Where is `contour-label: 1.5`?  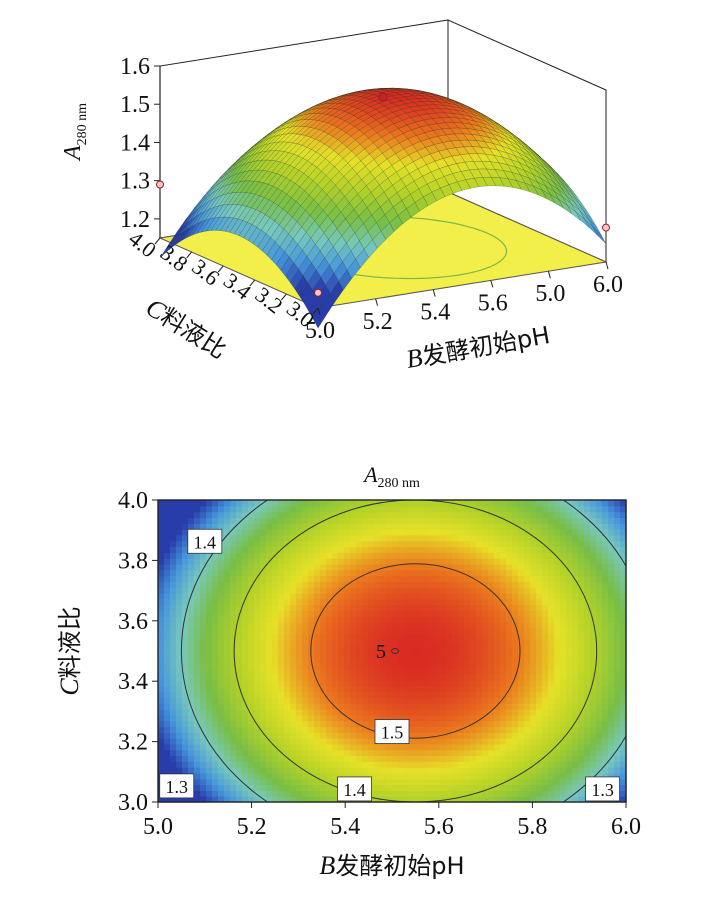
contour-label: 1.5 is located at coordinates (392, 733).